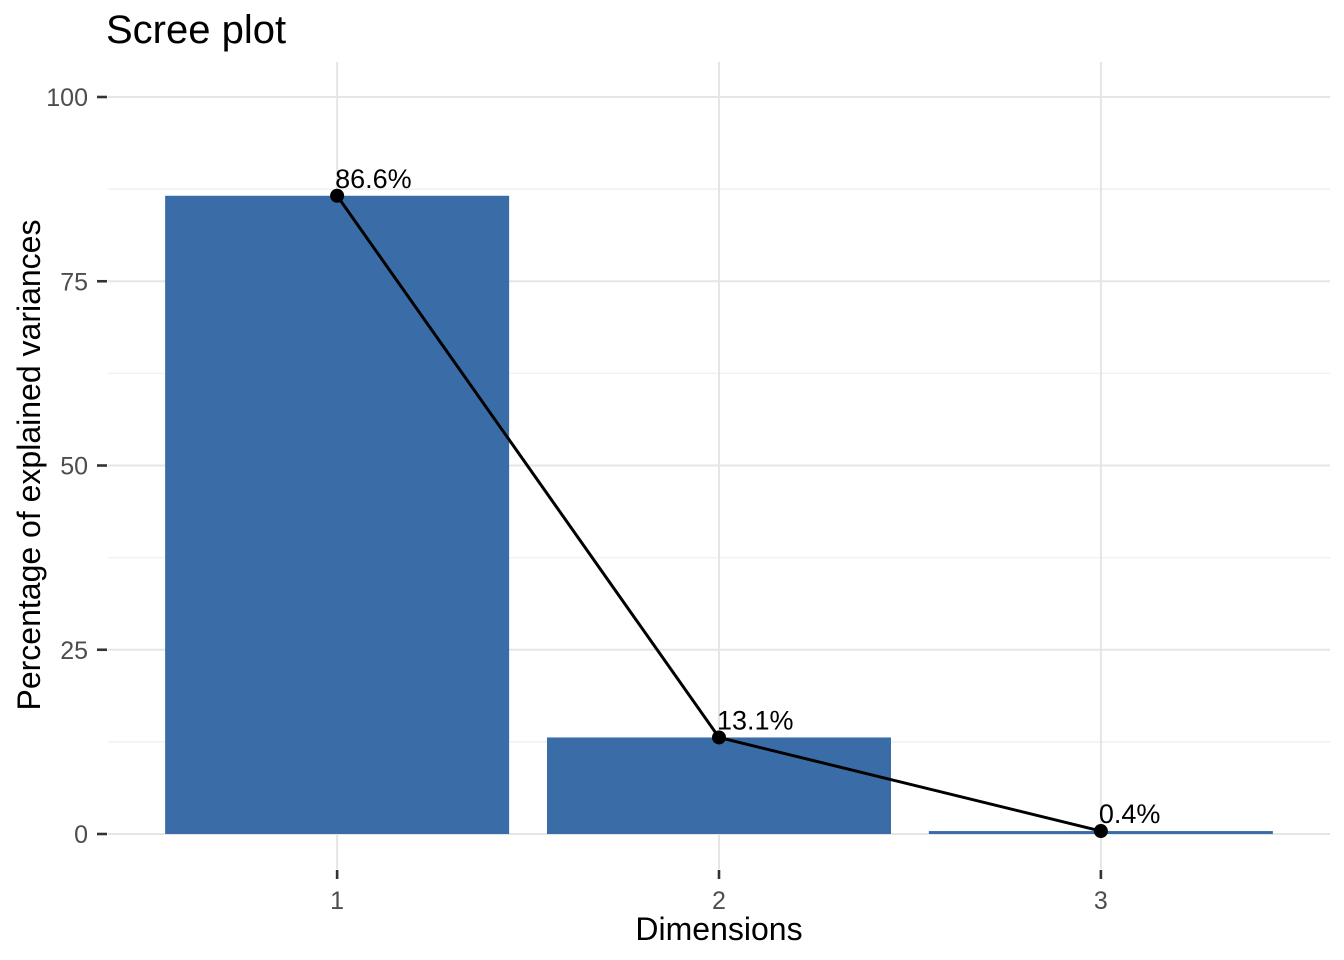  Describe the element at coordinates (337, 901) in the screenshot. I see `x-tick-label: 1` at that location.